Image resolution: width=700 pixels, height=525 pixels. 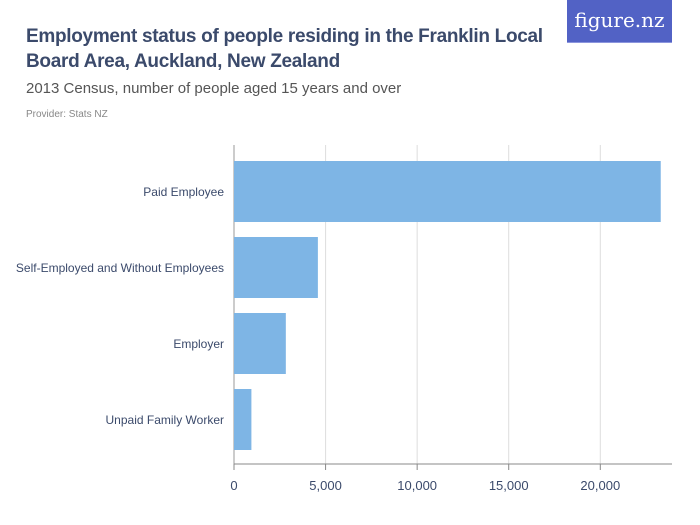 I want to click on x-tick-label: 5,000, so click(x=325, y=485).